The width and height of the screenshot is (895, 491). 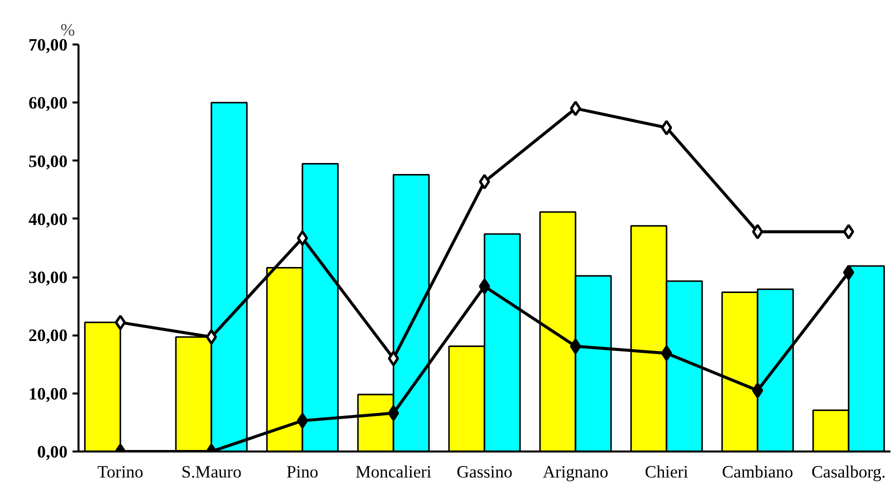 What do you see at coordinates (393, 472) in the screenshot?
I see `x-tick-label: Moncalieri` at bounding box center [393, 472].